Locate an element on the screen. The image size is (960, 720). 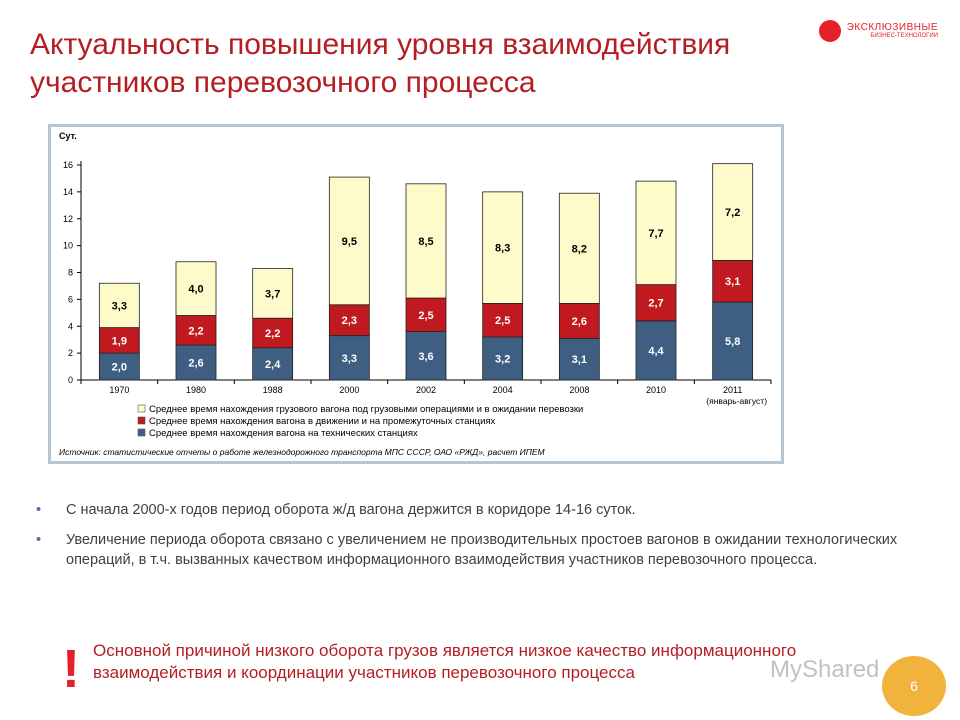
x-tick-label: 1970 is located at coordinates (119, 390).